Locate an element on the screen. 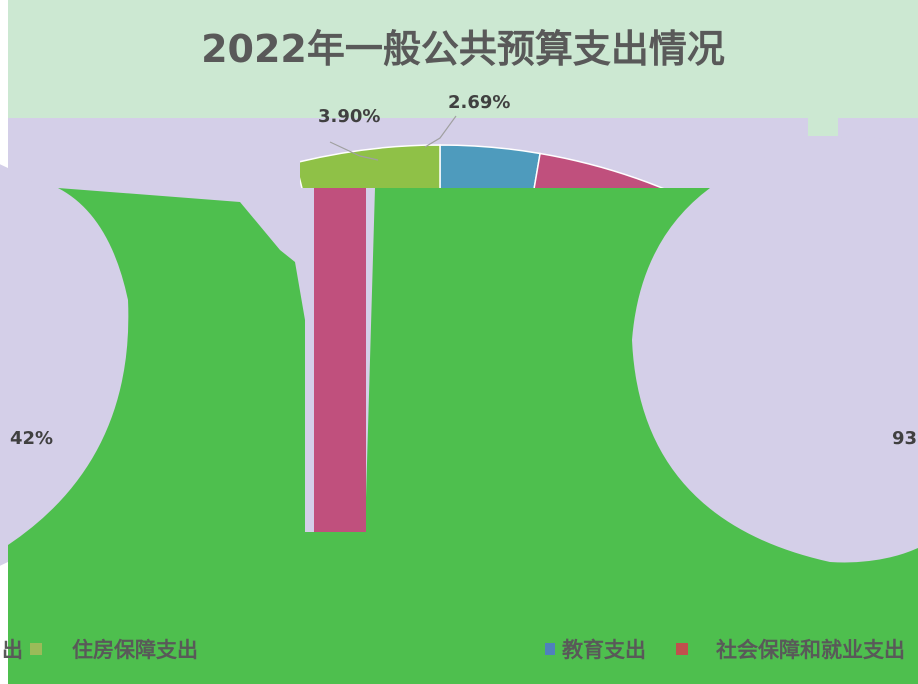 The image size is (918, 684). partial-label-right: 93 is located at coordinates (904, 438).